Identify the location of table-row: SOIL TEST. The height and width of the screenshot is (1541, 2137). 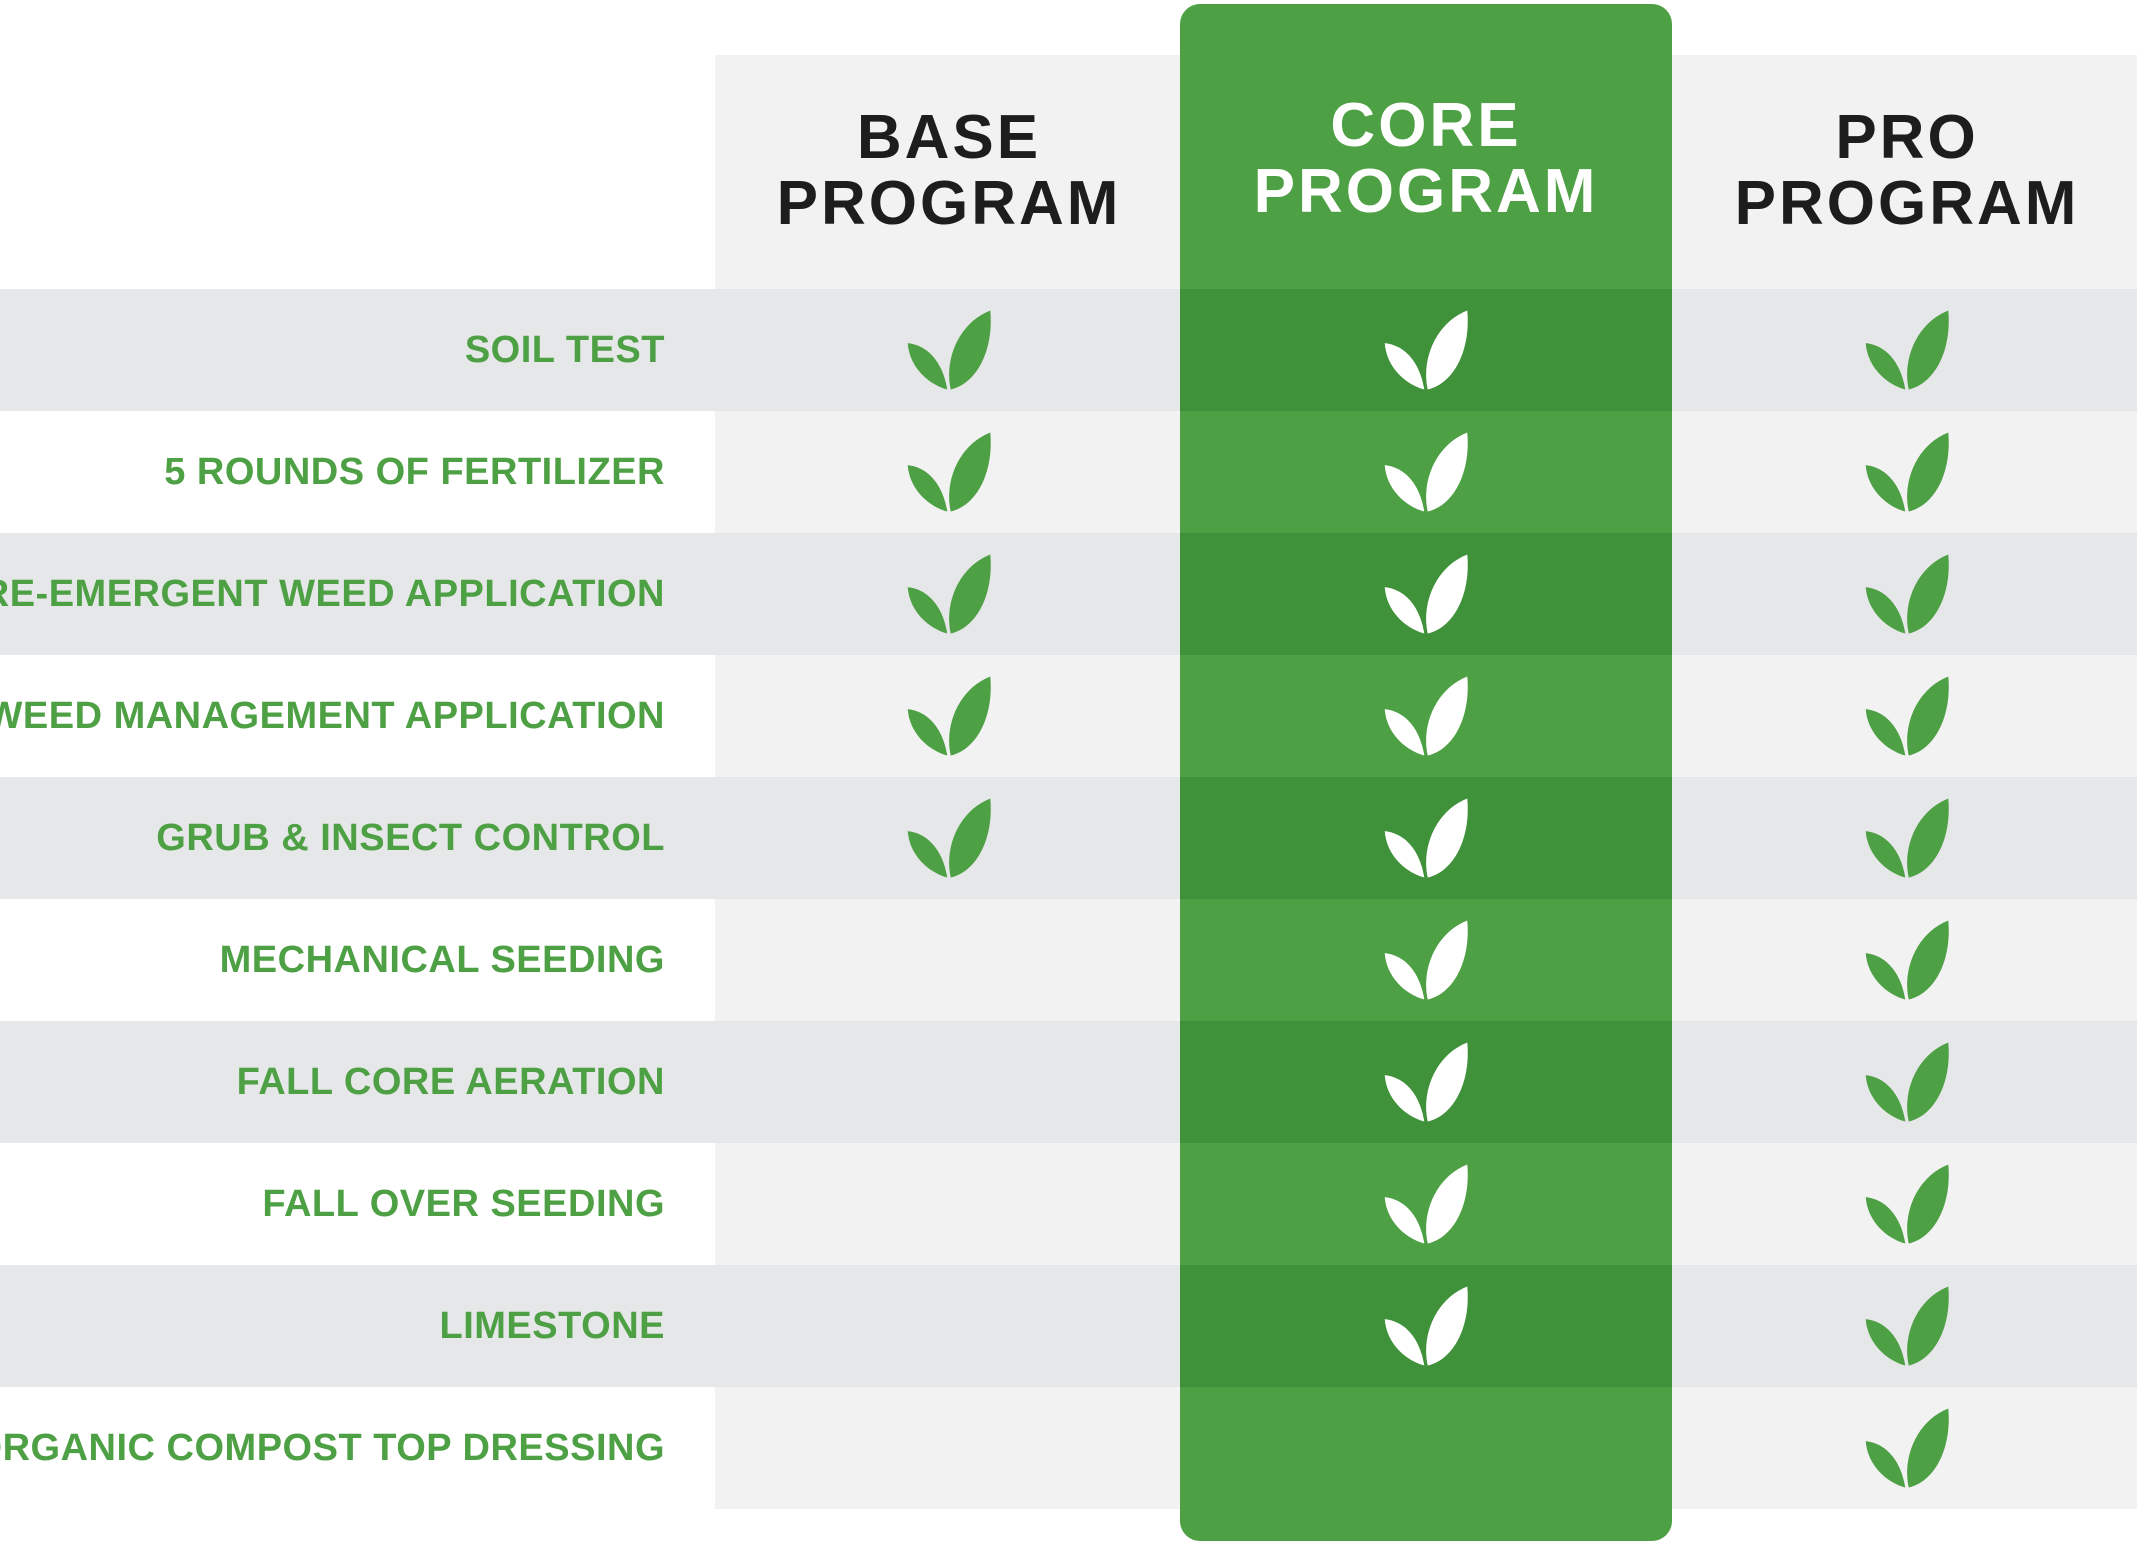
(1068, 350).